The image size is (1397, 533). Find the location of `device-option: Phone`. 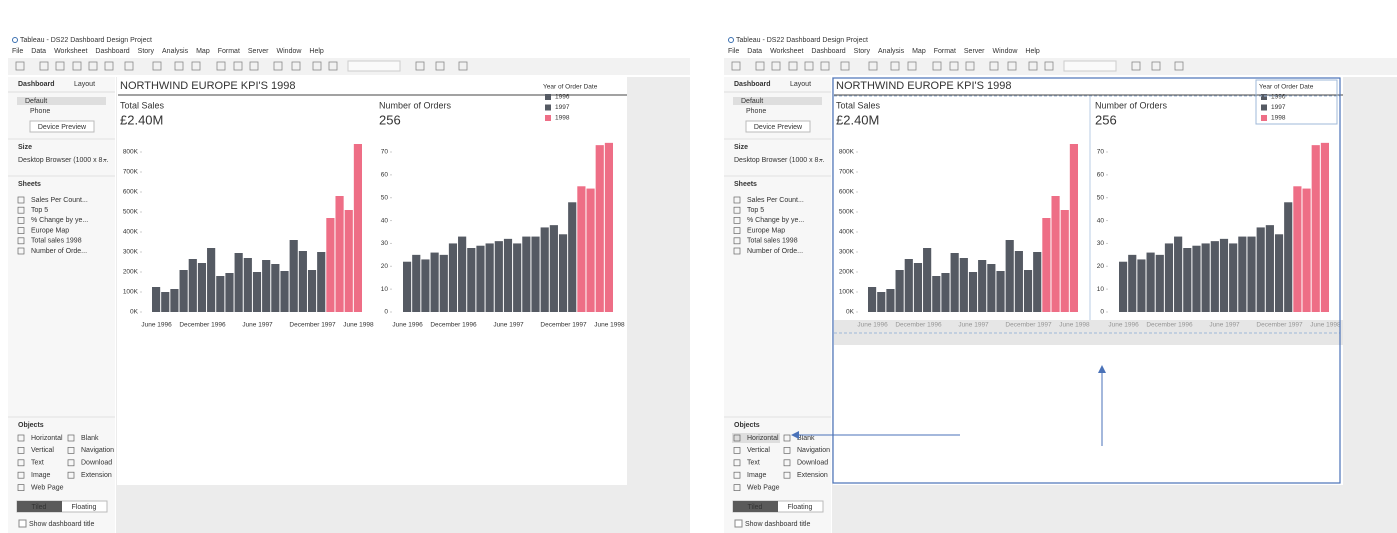

device-option: Phone is located at coordinates (756, 111).